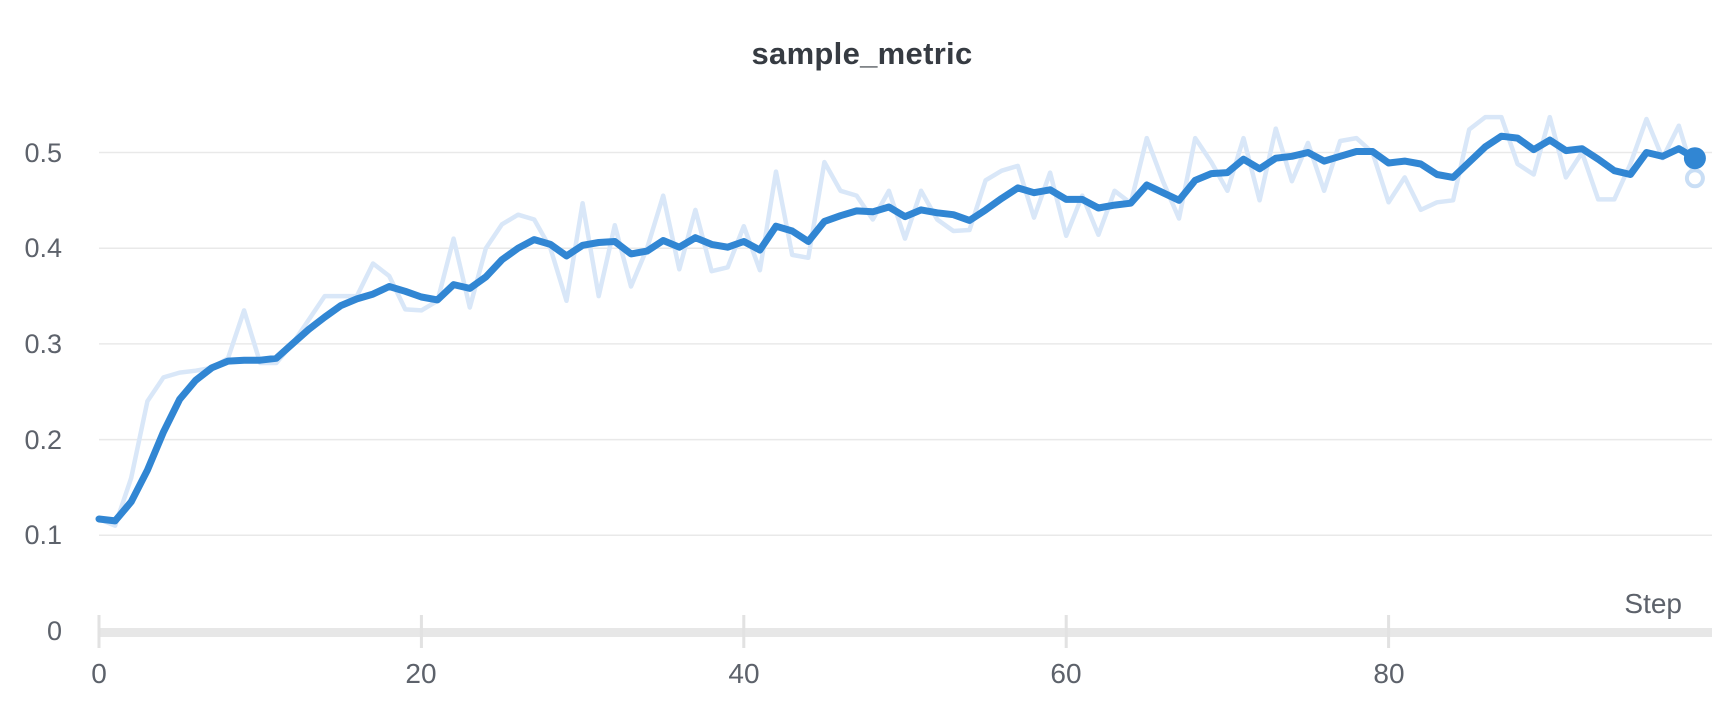 This screenshot has height=722, width=1724. I want to click on smoothed-end-marker, so click(1694, 158).